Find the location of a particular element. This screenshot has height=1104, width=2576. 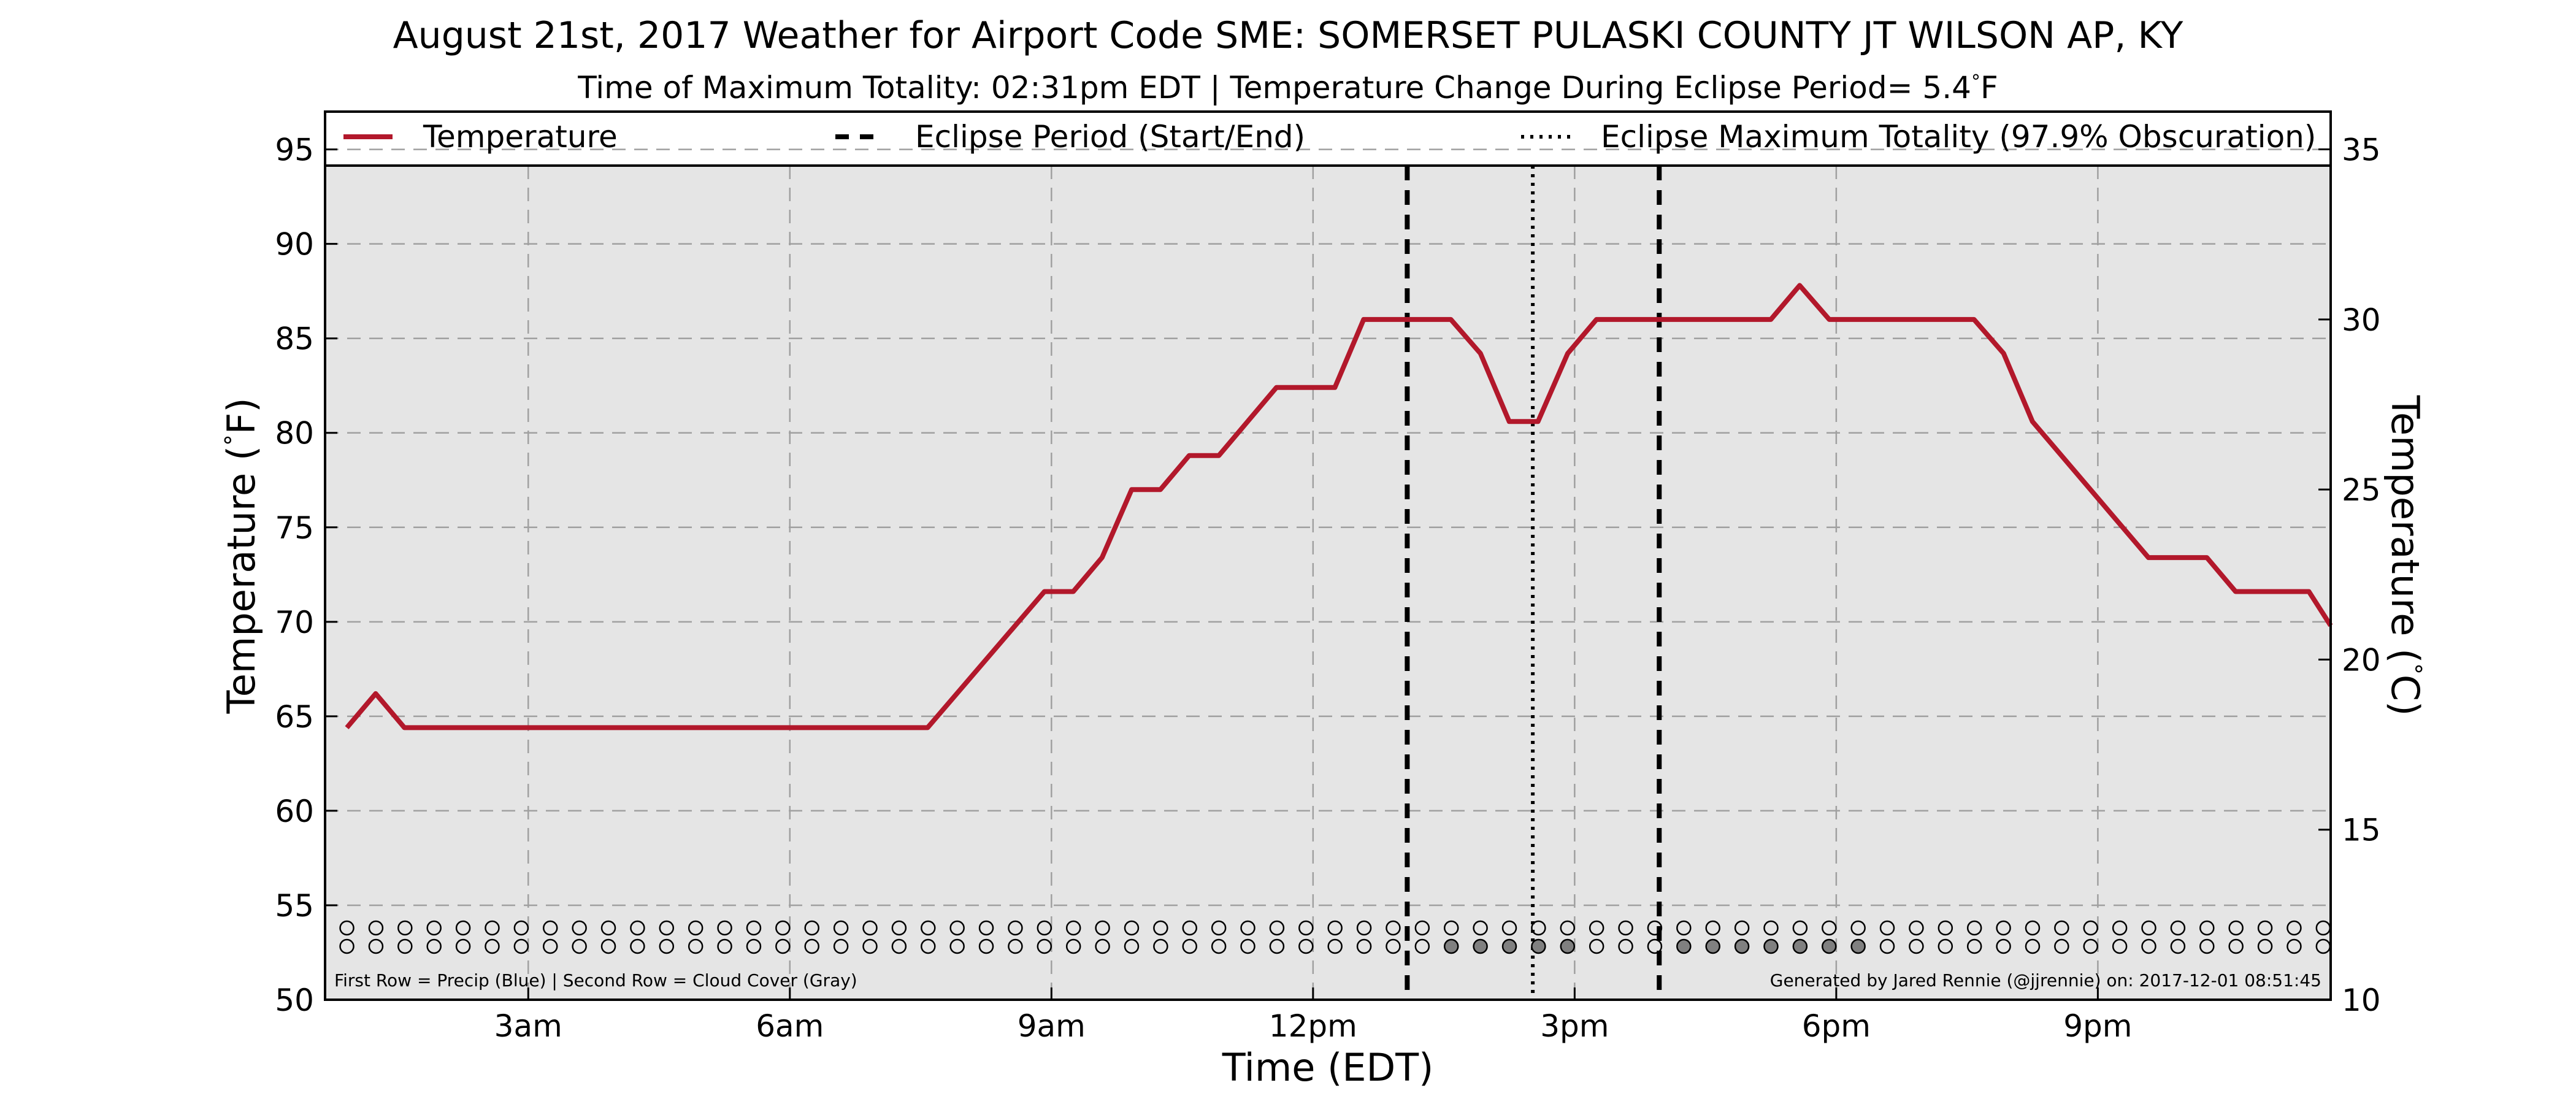

y-tick-label-left: 65 is located at coordinates (294, 717).